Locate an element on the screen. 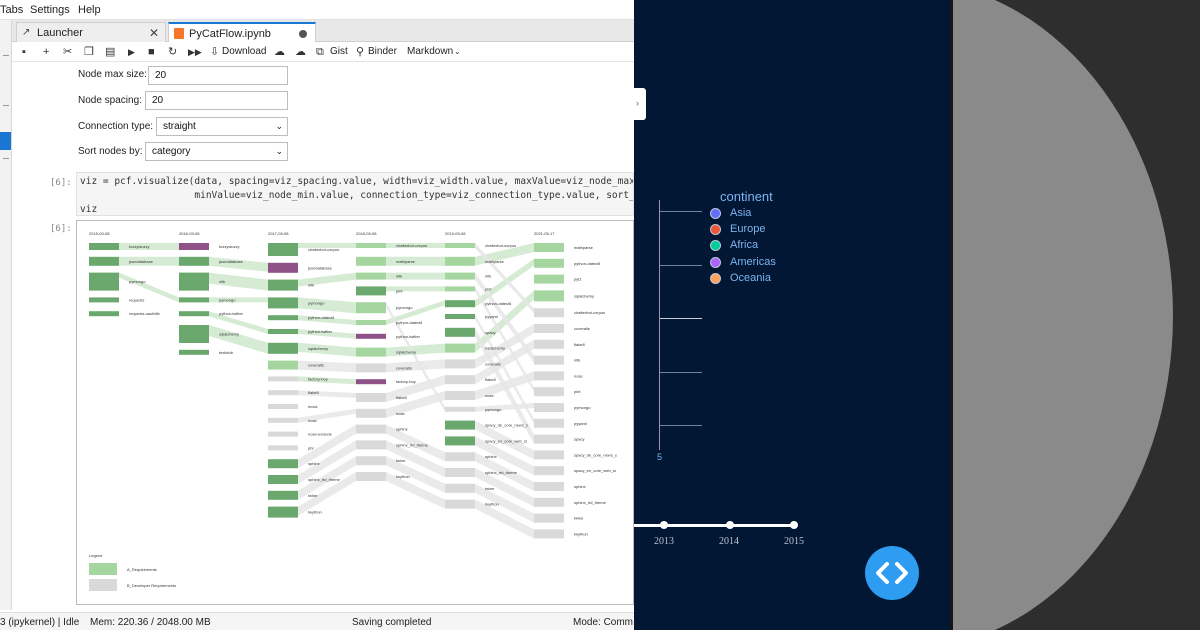 This screenshot has width=1200, height=630. legend-marker-icon is located at coordinates (715, 278).